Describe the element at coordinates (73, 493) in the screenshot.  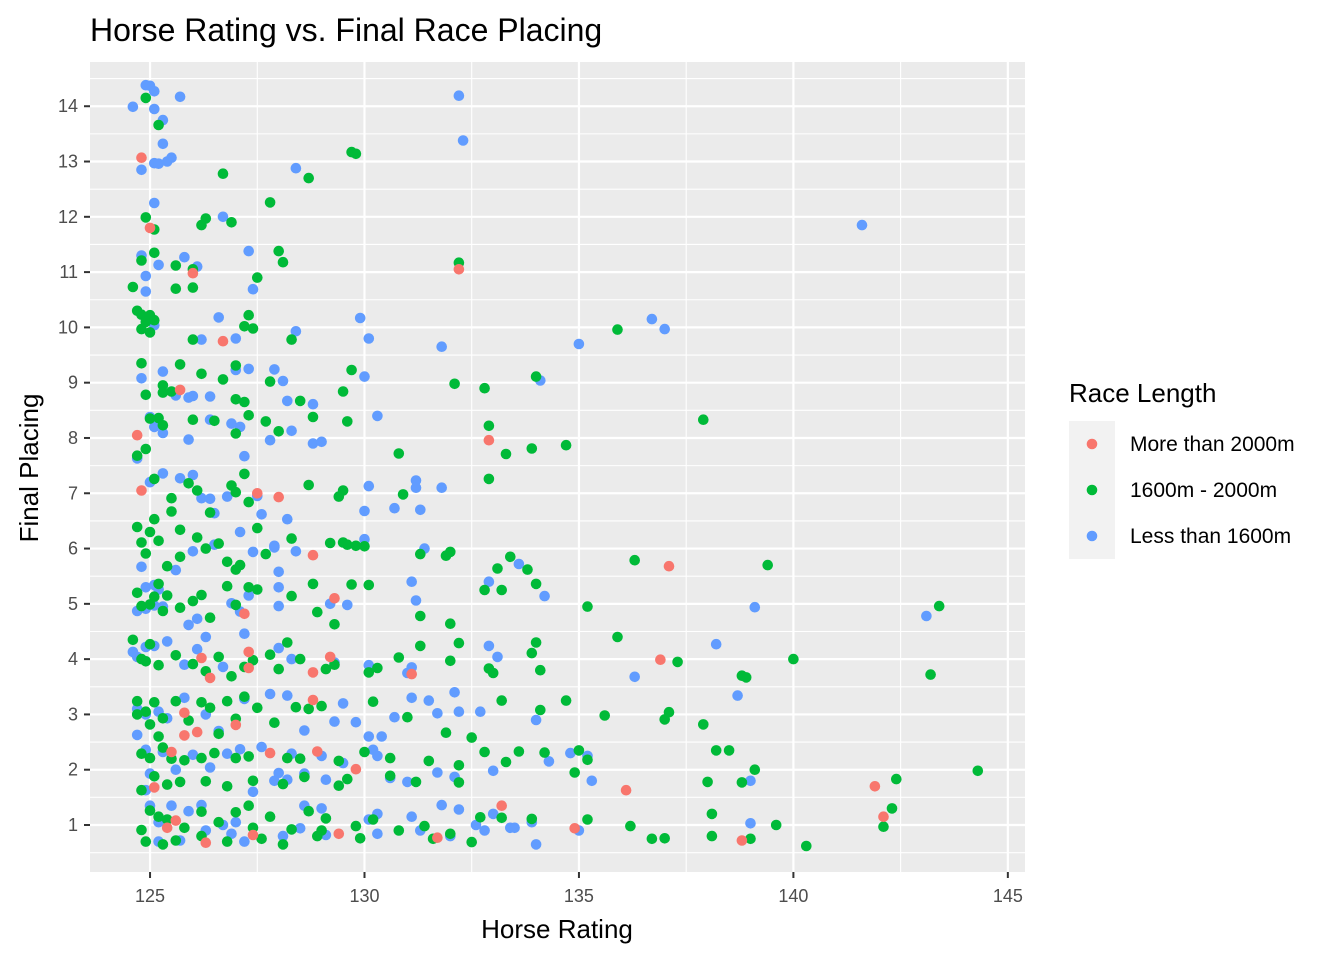
I see `y-tick-label: 7` at that location.